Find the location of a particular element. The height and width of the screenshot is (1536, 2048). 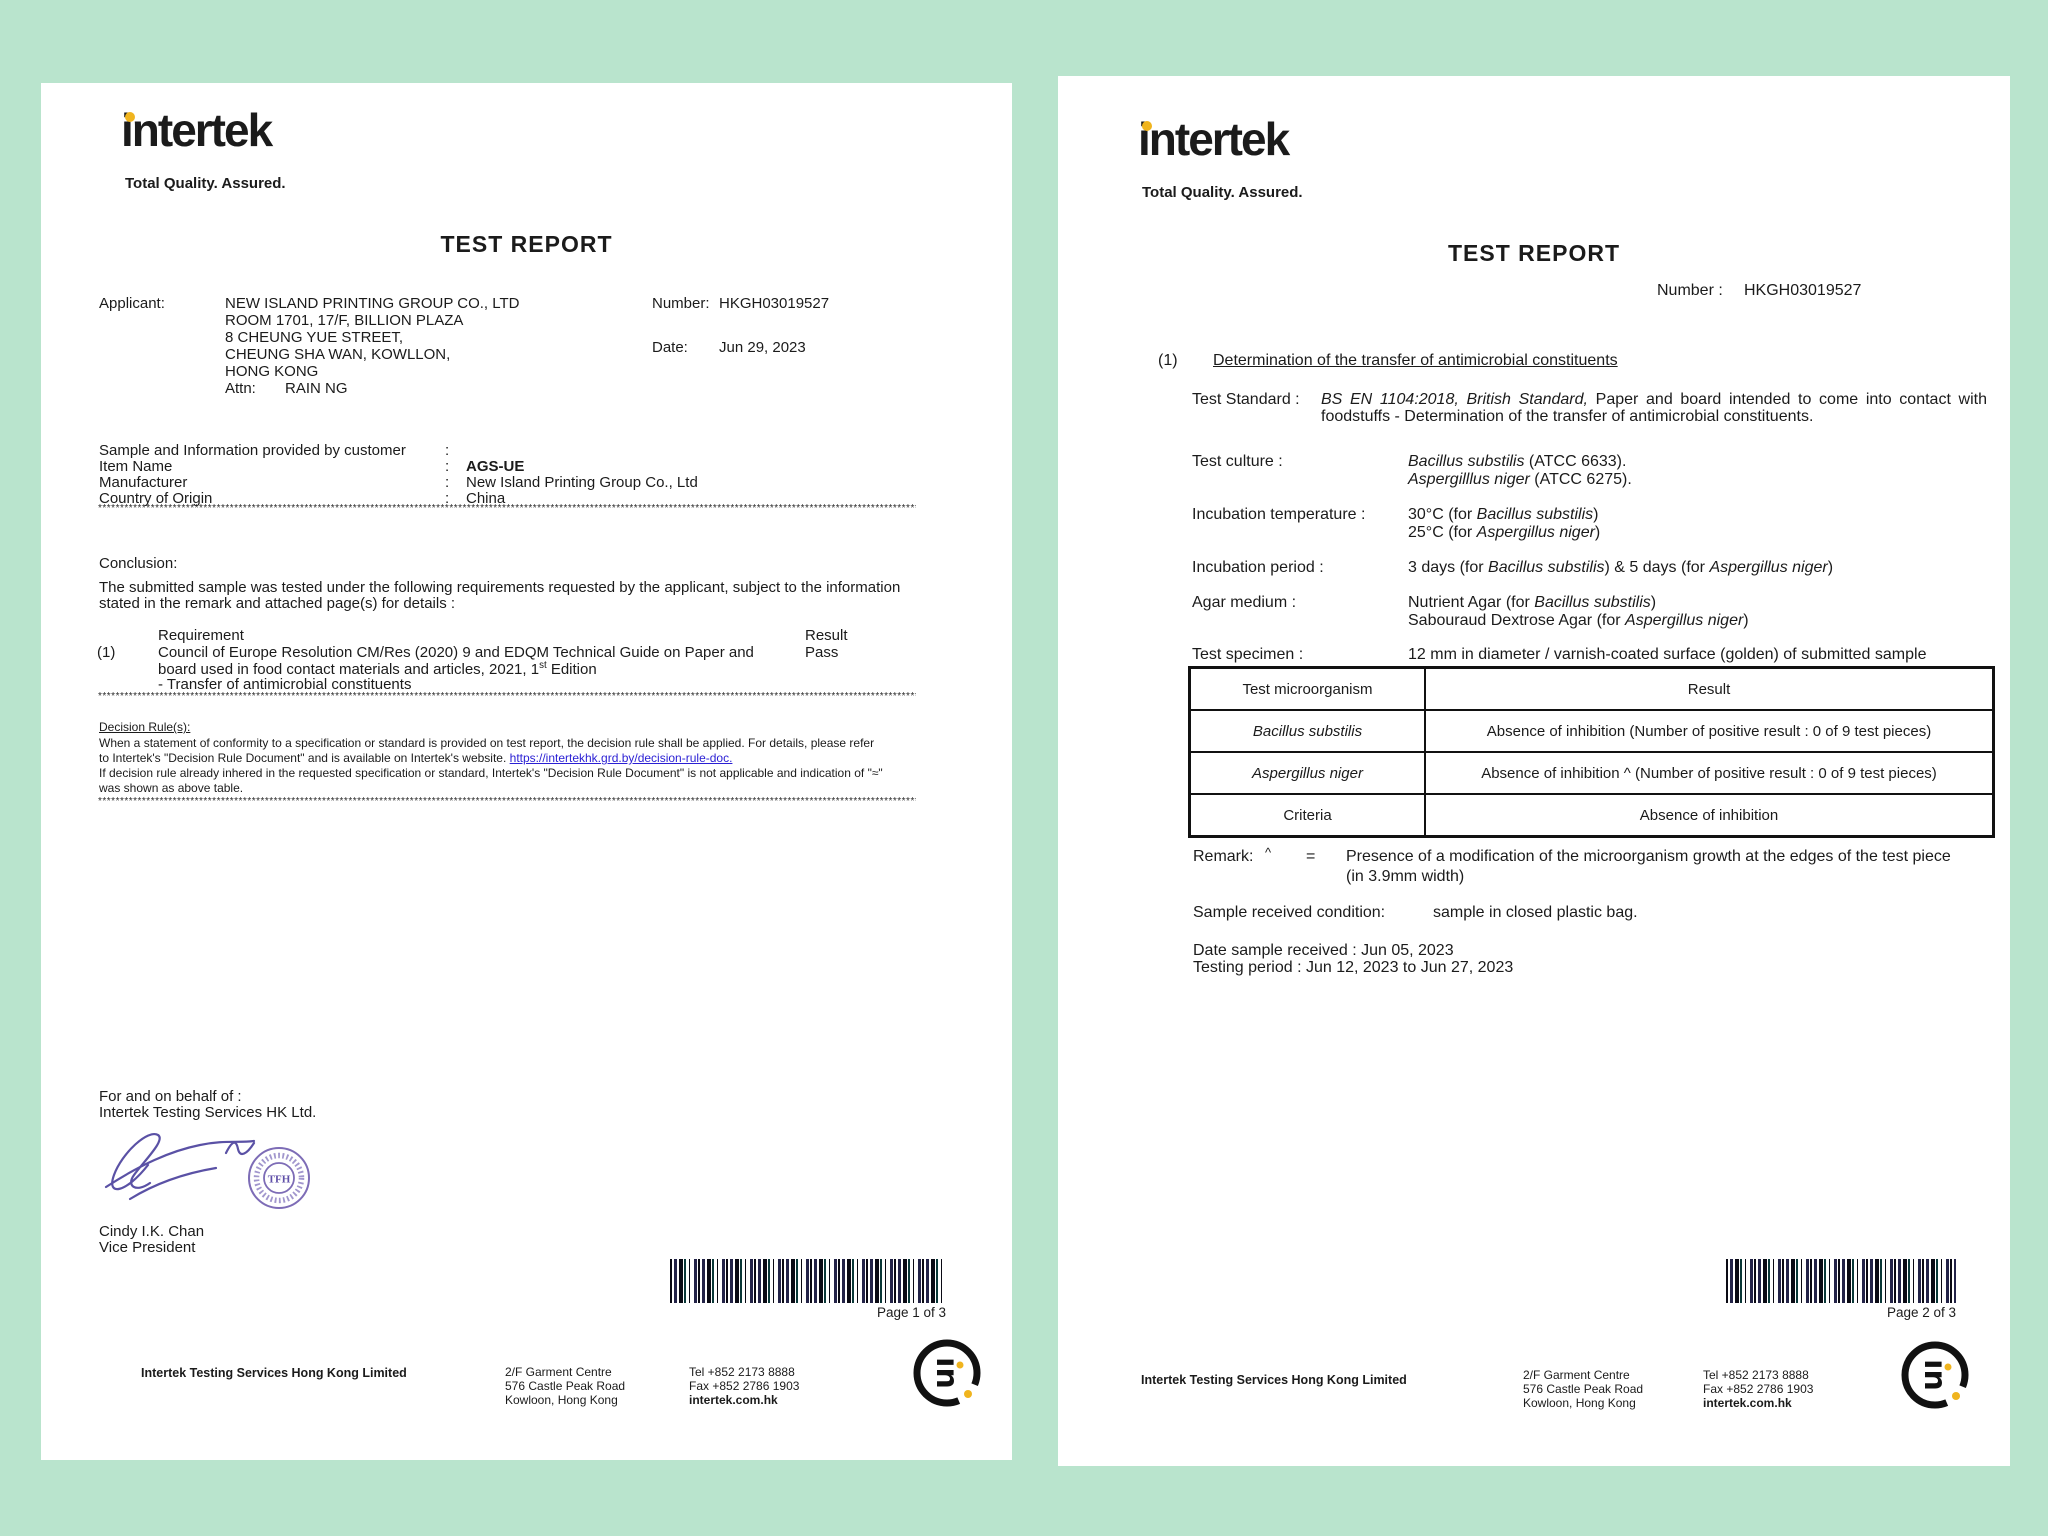

incubation-temp-label: Incubation temperature : is located at coordinates (1279, 514).